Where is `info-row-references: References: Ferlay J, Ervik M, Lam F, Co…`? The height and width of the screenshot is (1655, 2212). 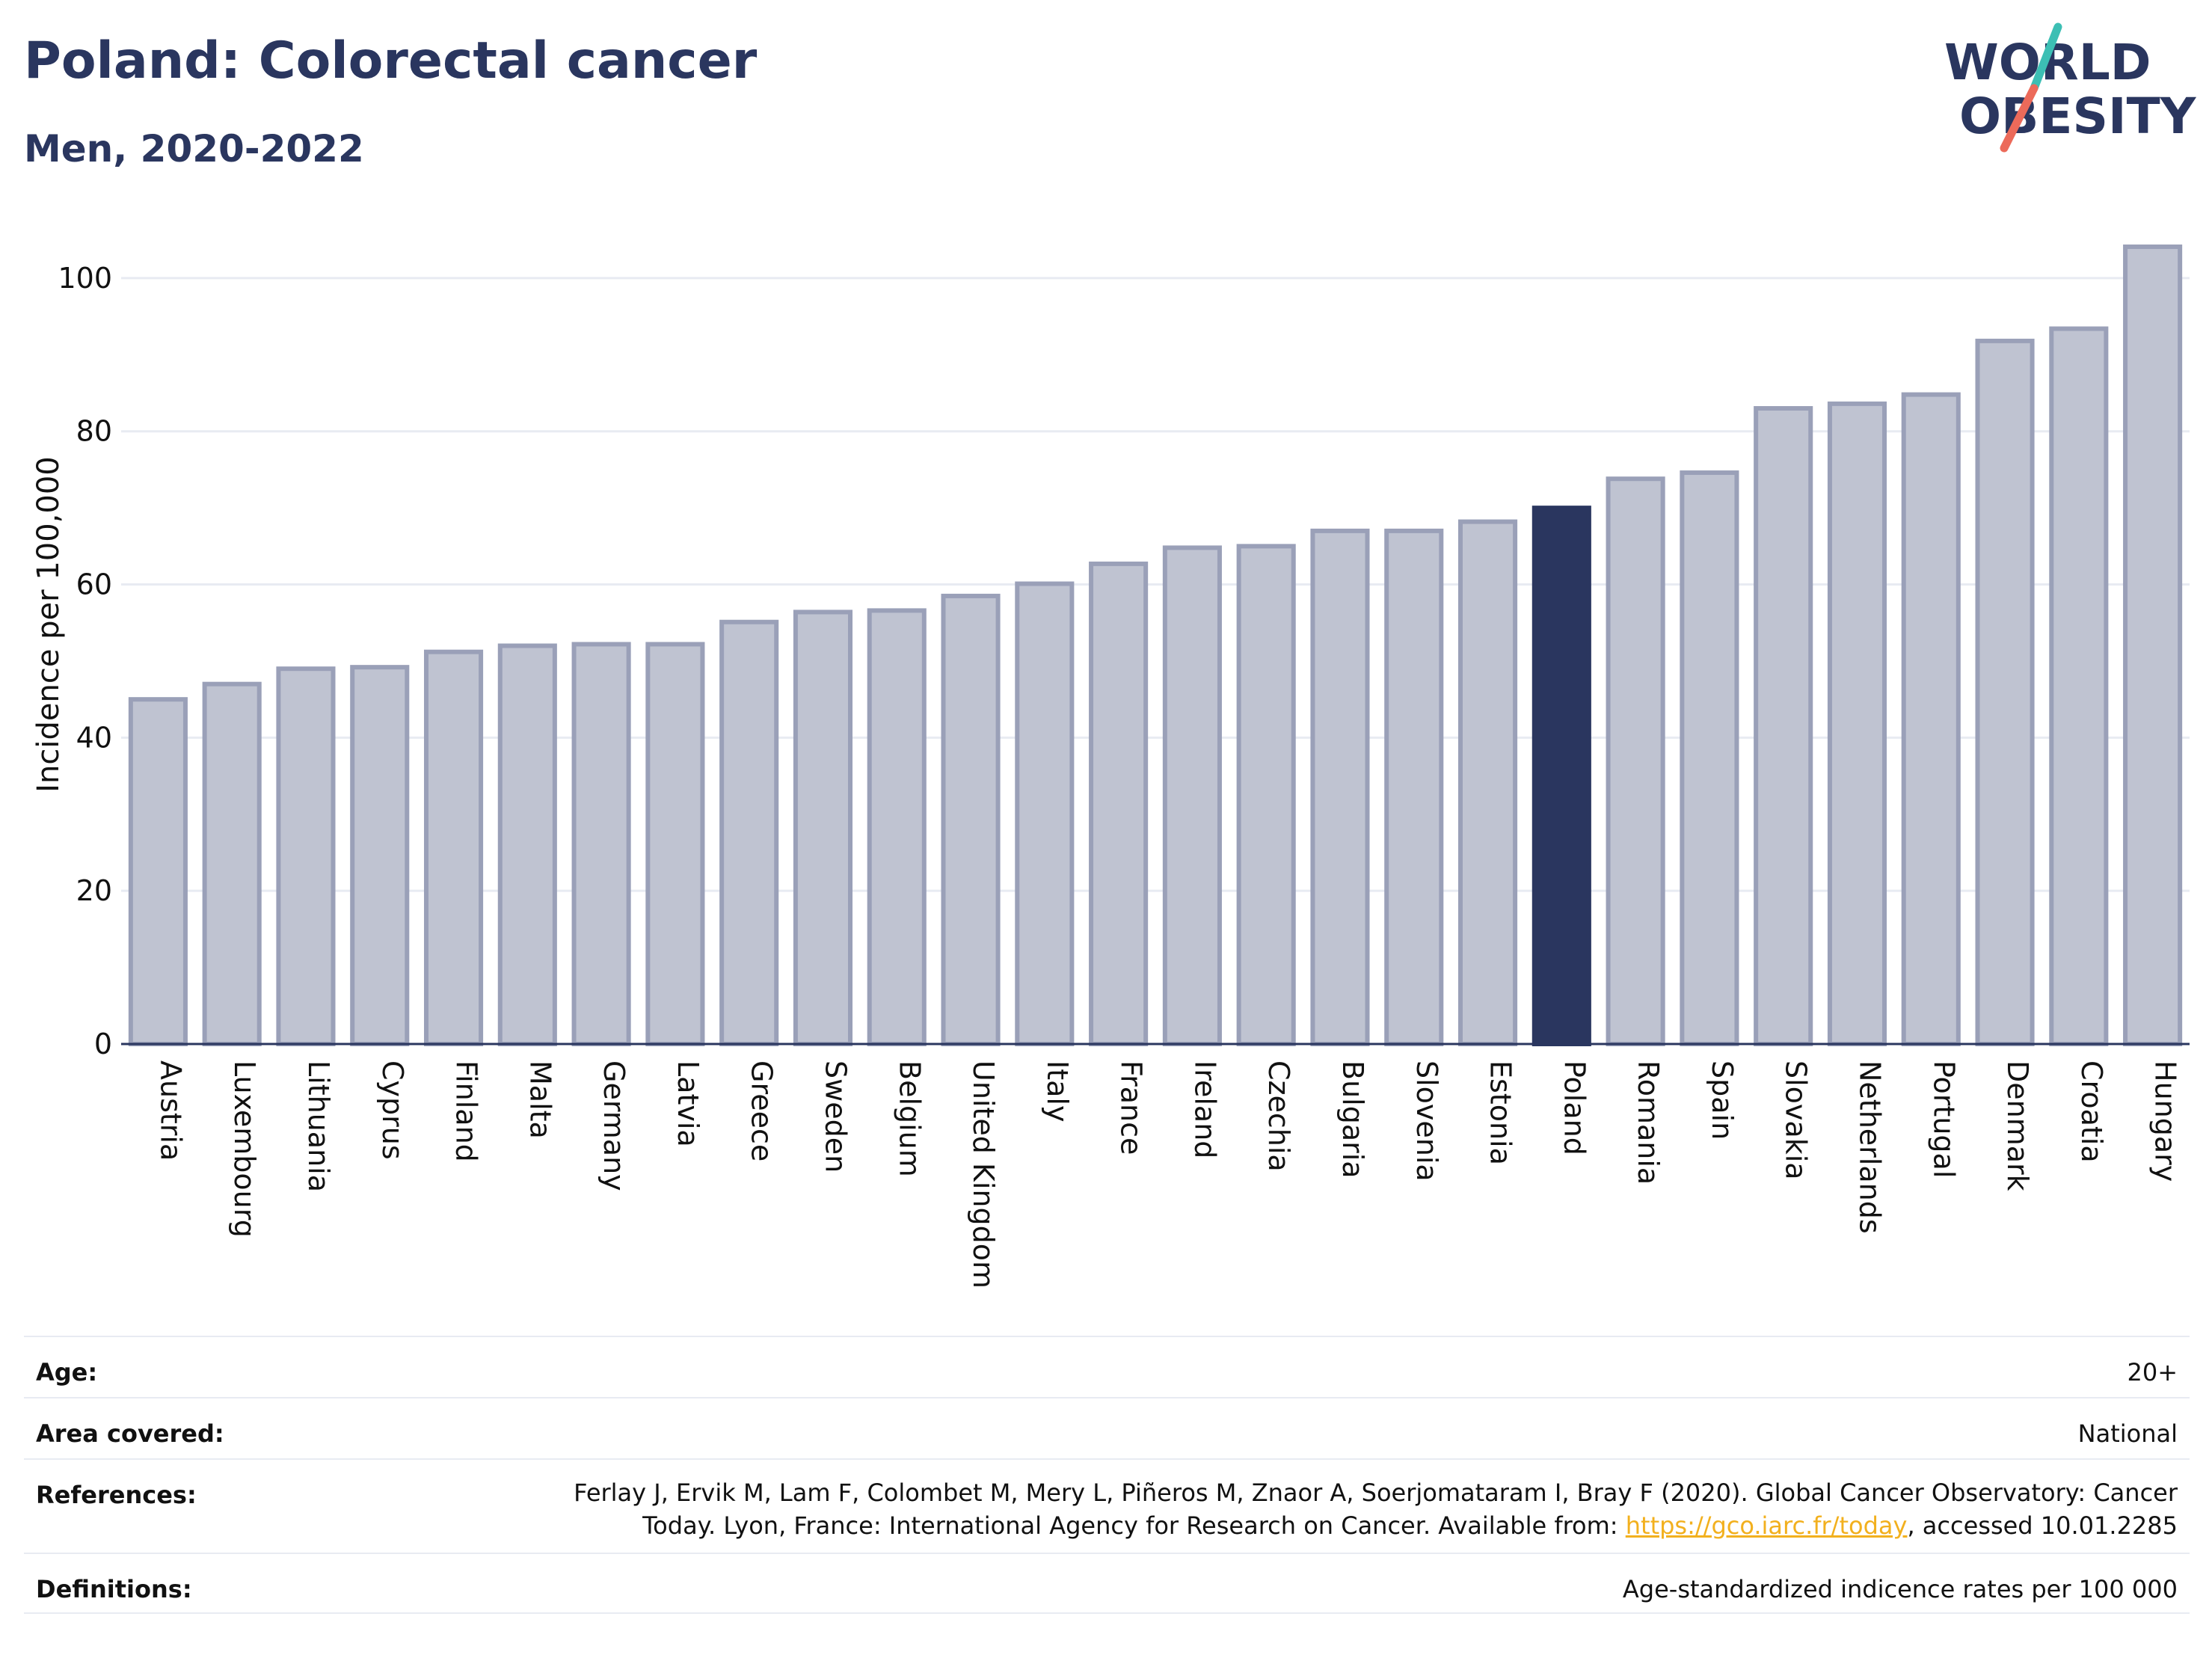
info-row-references: References: Ferlay J, Ervik M, Lam F, Co… is located at coordinates (1107, 1505).